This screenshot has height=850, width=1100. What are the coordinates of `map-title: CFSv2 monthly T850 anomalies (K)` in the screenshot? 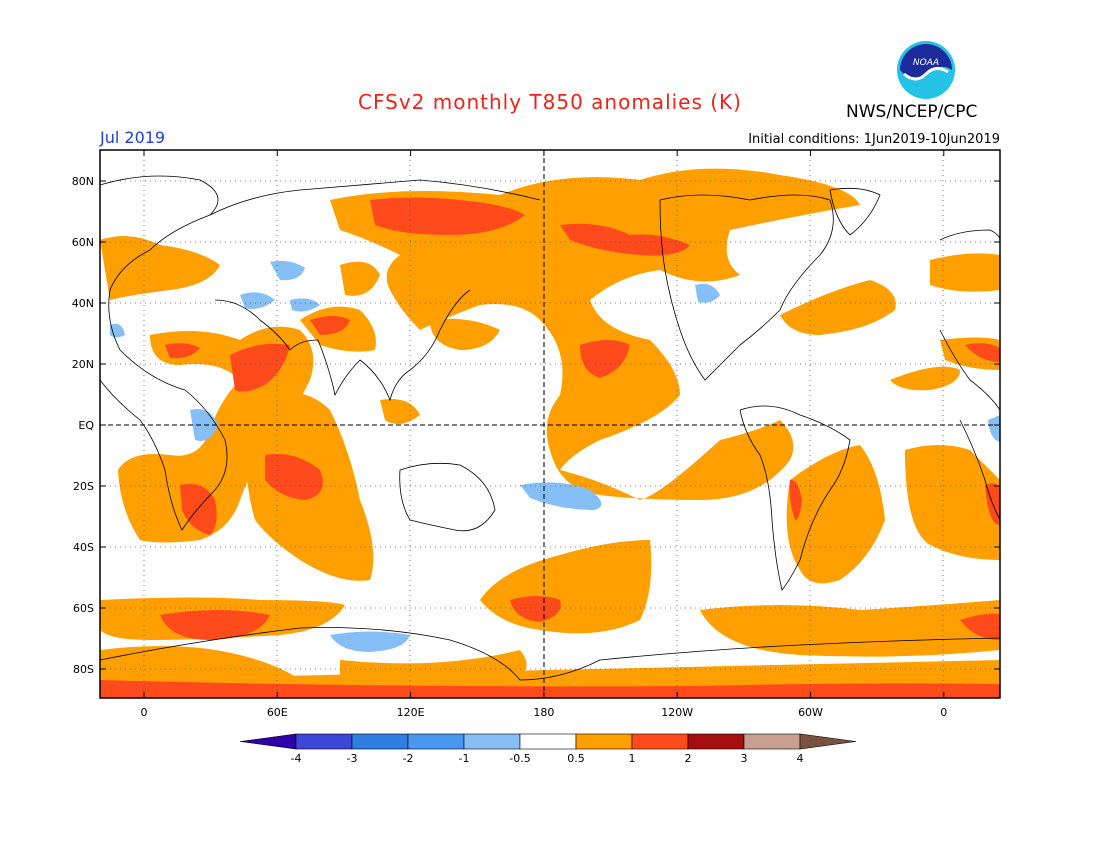 It's located at (550, 102).